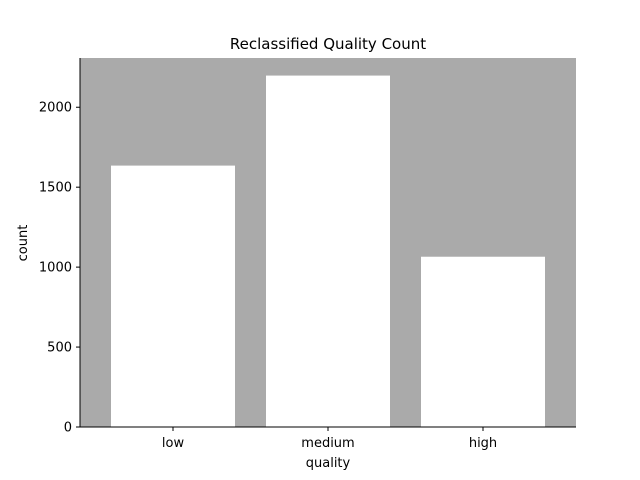  Describe the element at coordinates (173, 296) in the screenshot. I see `bar-low` at that location.